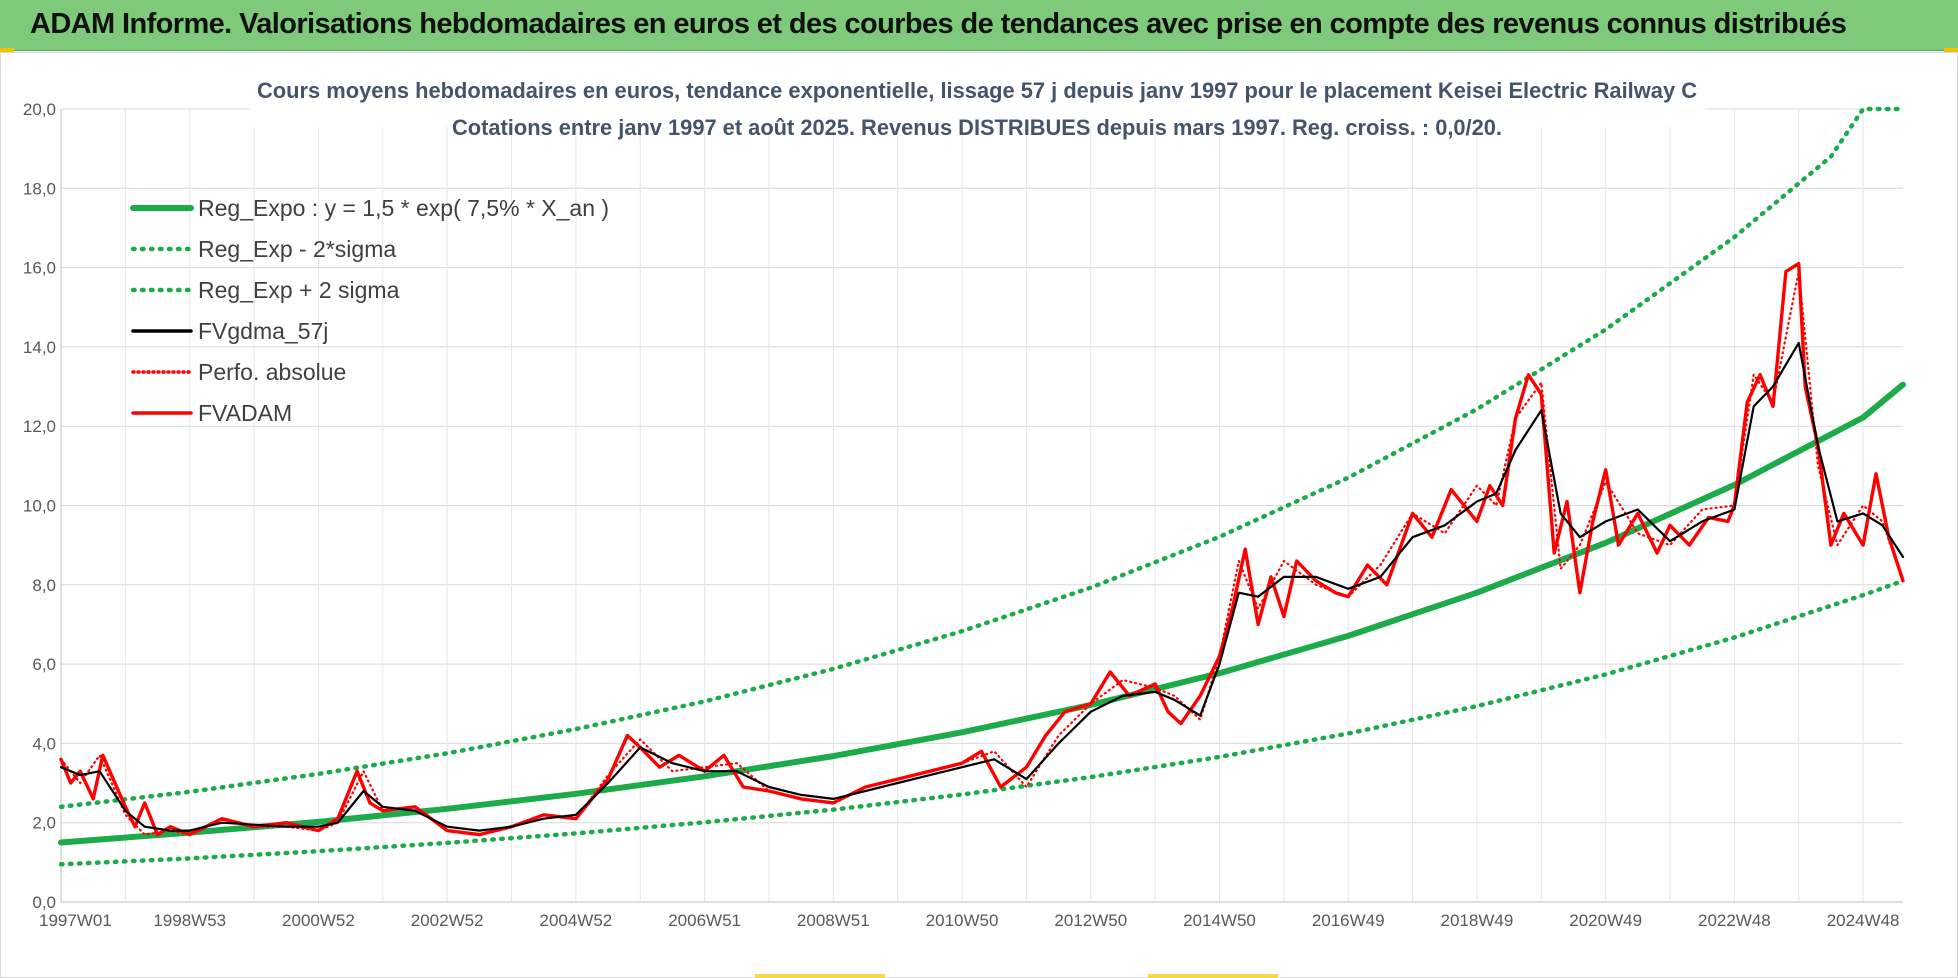 The image size is (1958, 978). What do you see at coordinates (39, 188) in the screenshot?
I see `y-tick-label: 18,0` at bounding box center [39, 188].